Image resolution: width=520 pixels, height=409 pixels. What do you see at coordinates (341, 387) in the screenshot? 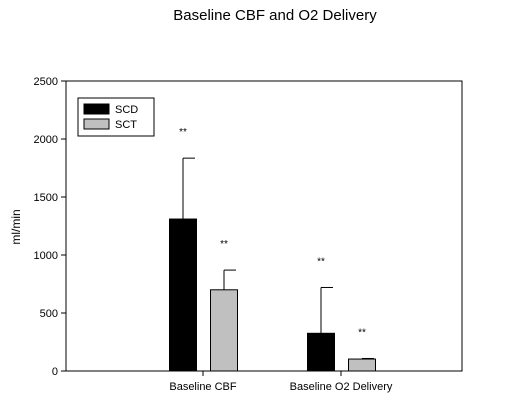
I see `x-tick-label: Baseline O2 Delivery` at bounding box center [341, 387].